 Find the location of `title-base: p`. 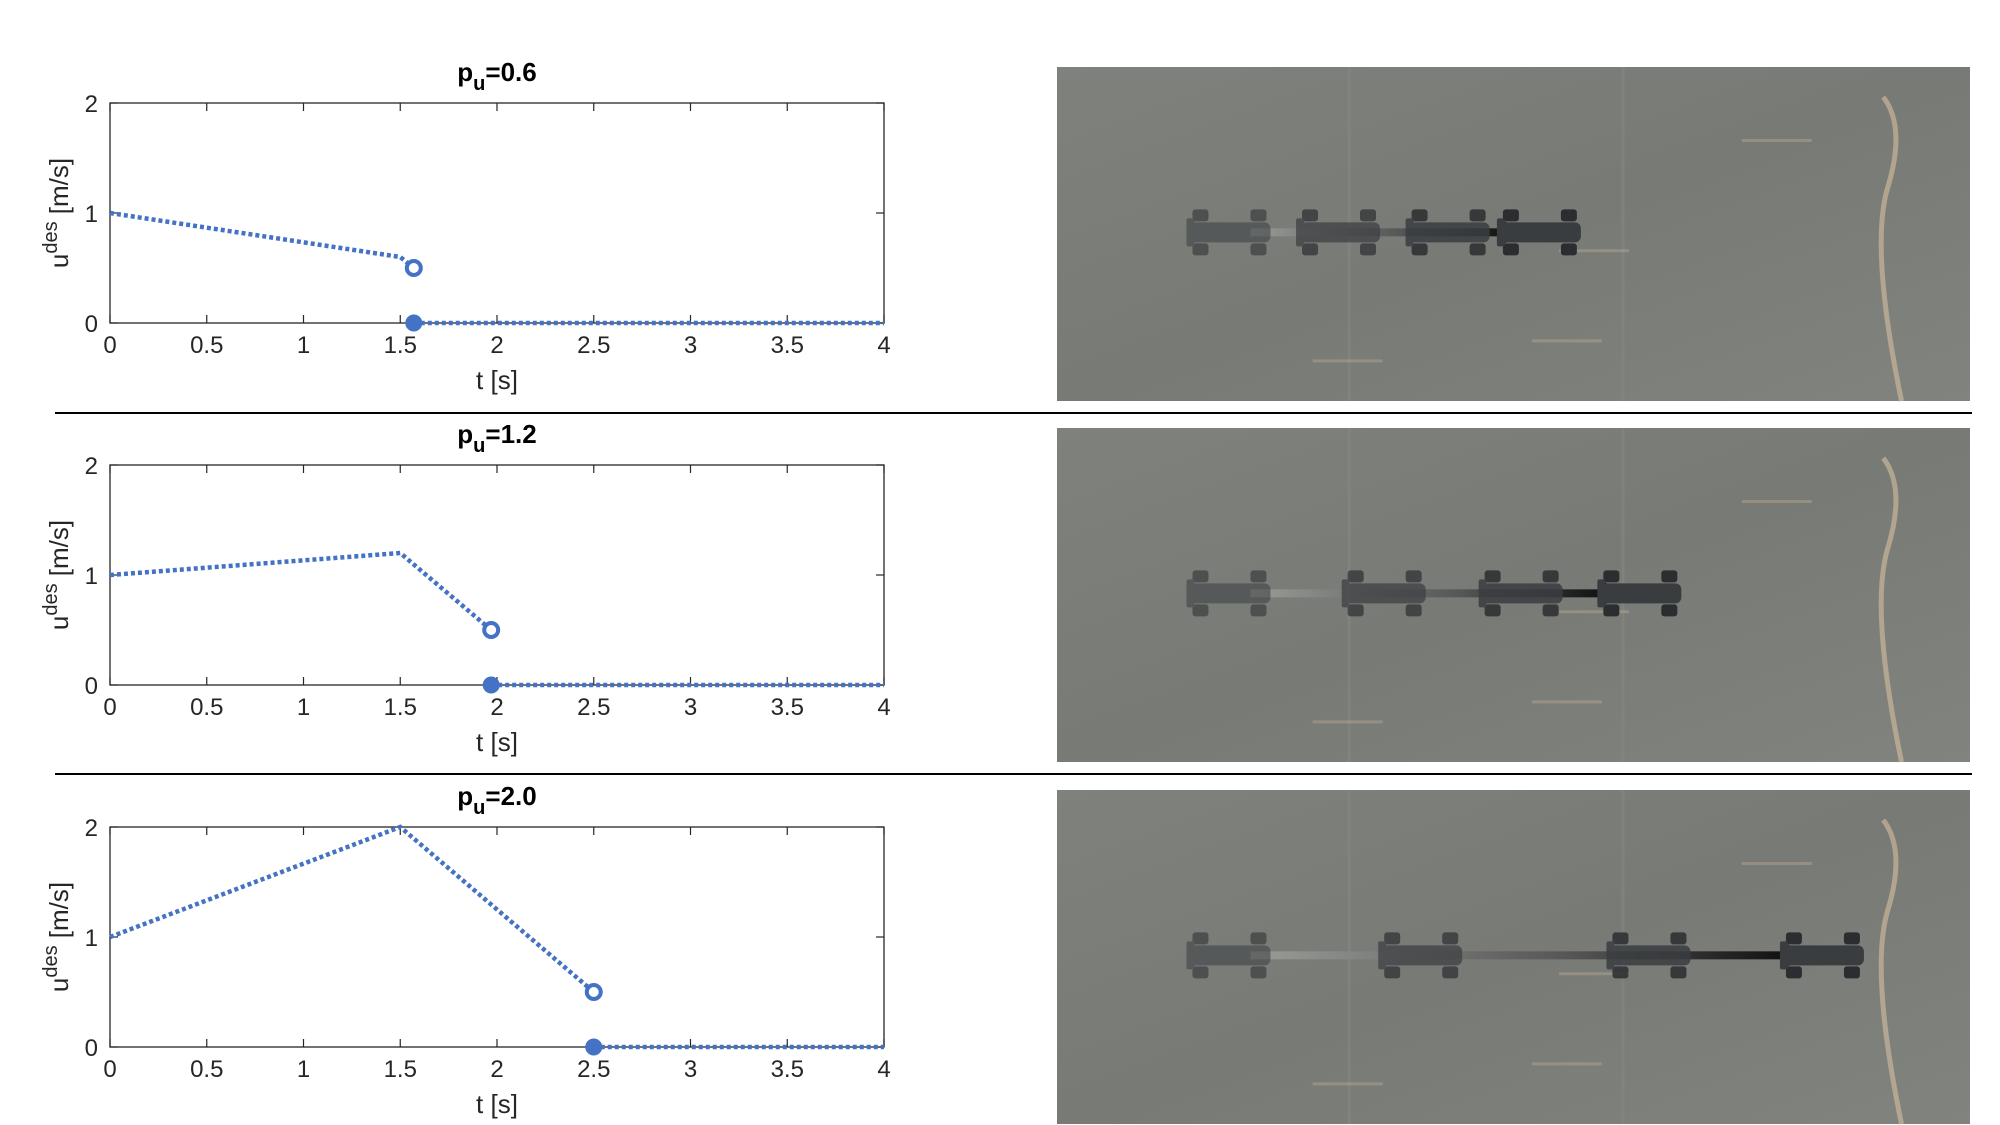

title-base: p is located at coordinates (465, 796).